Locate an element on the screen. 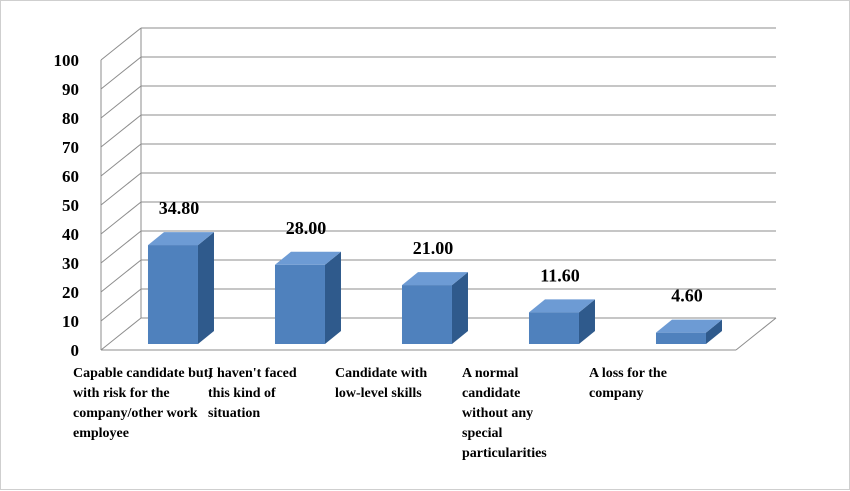 The height and width of the screenshot is (491, 850). x-category-label: Candidate with low-level skills is located at coordinates (381, 383).